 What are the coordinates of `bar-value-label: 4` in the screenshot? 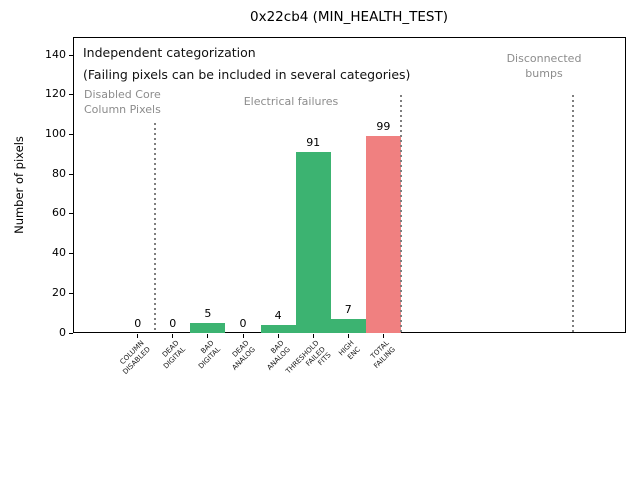 It's located at (278, 316).